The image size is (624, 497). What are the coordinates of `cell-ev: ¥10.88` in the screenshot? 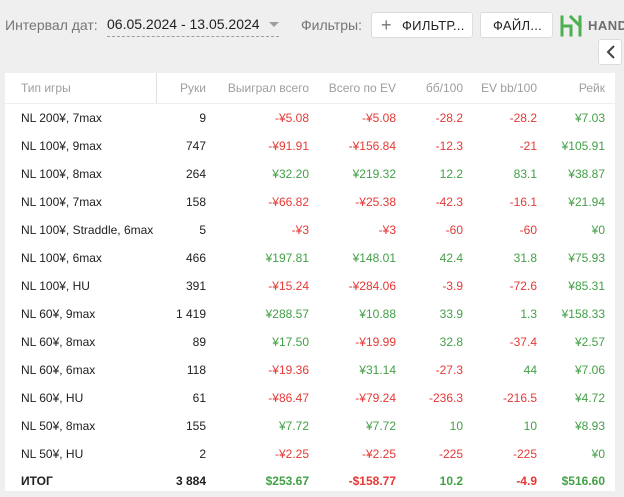 It's located at (377, 314).